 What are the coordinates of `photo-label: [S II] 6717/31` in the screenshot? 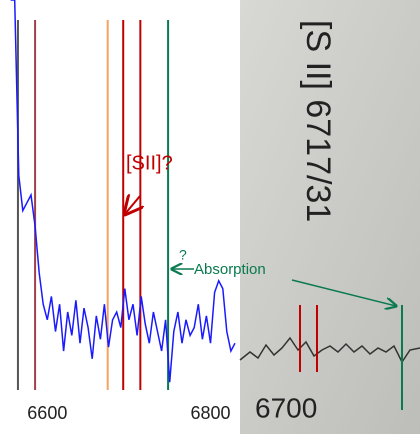 It's located at (318, 121).